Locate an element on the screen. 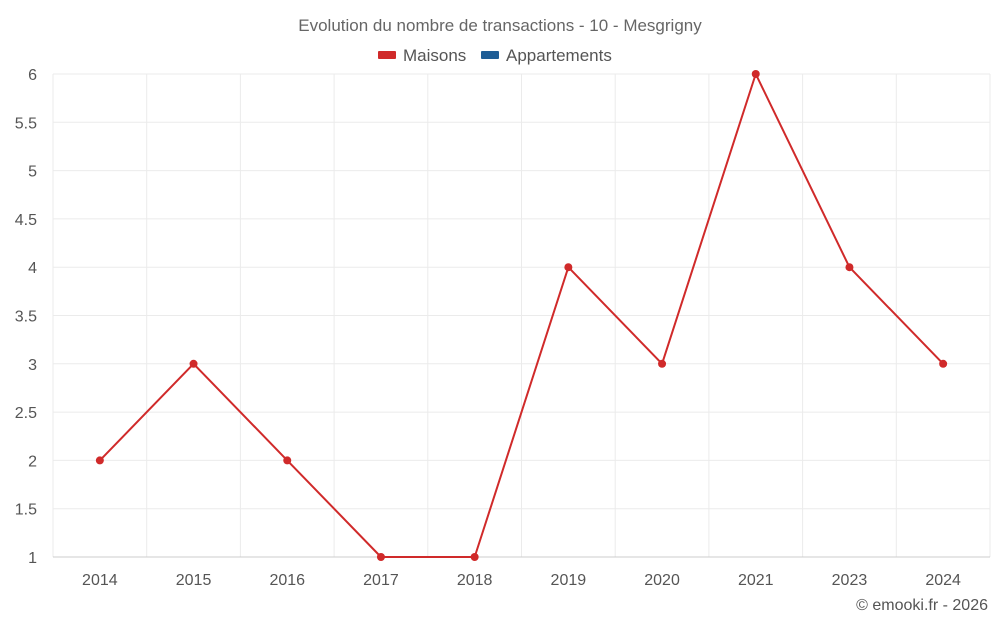 This screenshot has width=1000, height=625. legend: Maisons Appartements is located at coordinates (495, 55).